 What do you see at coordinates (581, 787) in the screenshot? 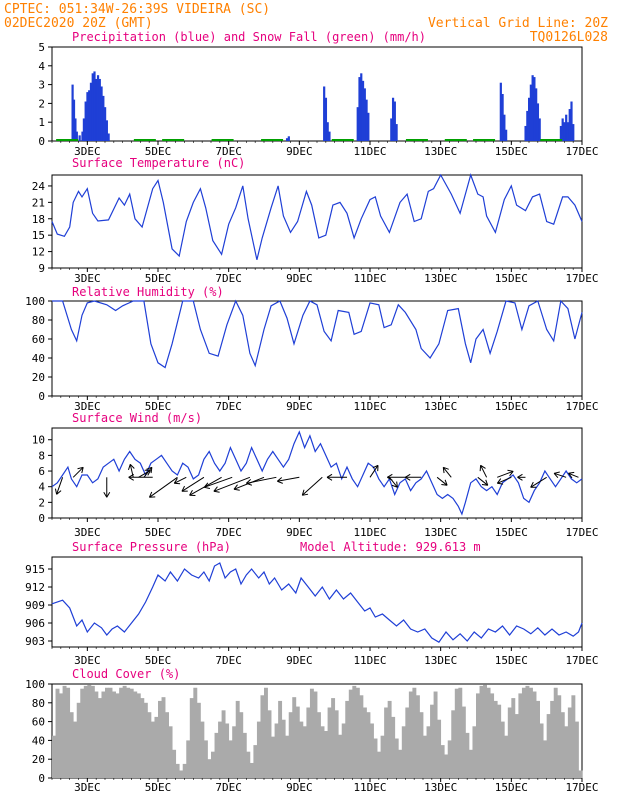
I see `x-tick-label: 17DEC` at bounding box center [581, 787].